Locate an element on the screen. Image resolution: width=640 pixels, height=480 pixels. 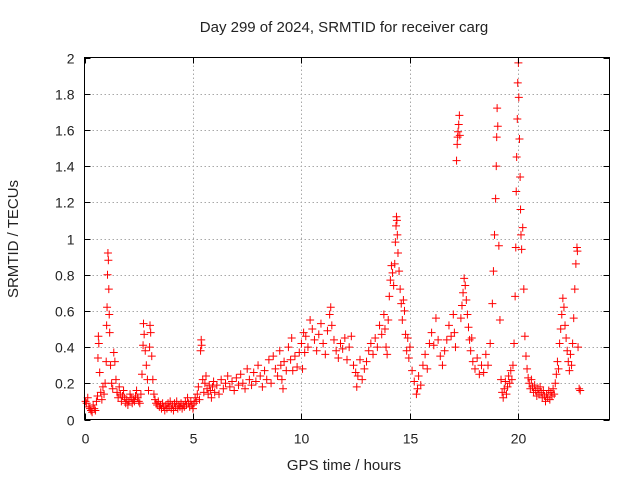
x-axis-label: GPS time / hours is located at coordinates (344, 465).